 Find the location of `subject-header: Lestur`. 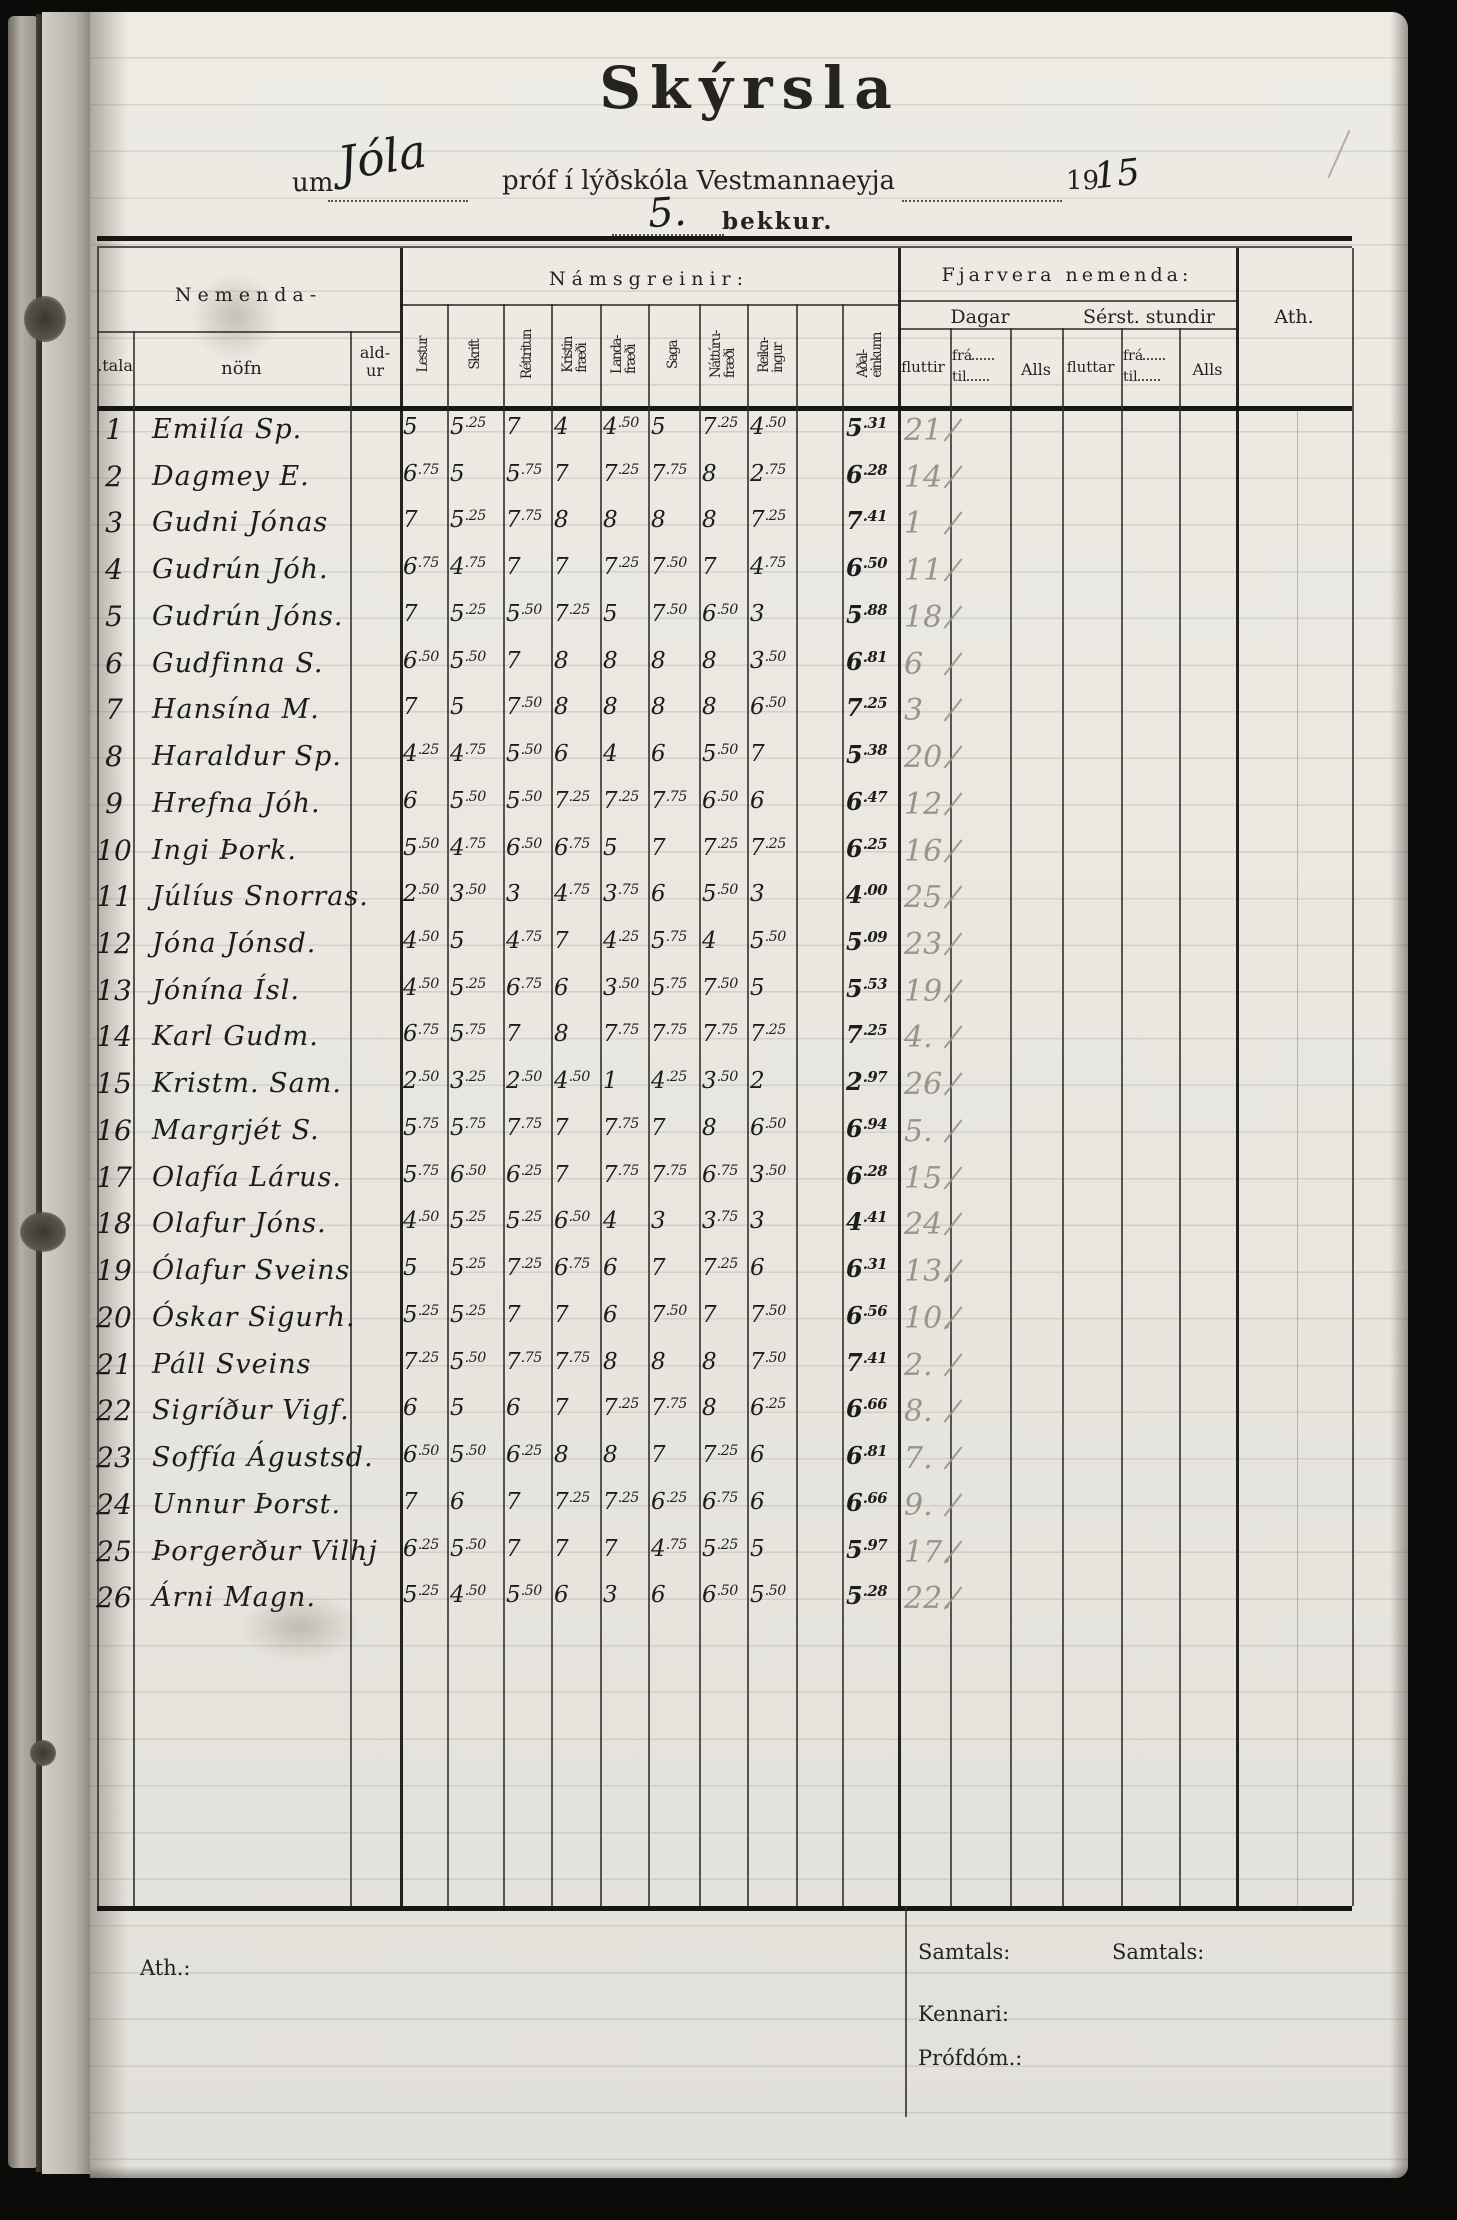

subject-header: Lestur is located at coordinates (423, 355).